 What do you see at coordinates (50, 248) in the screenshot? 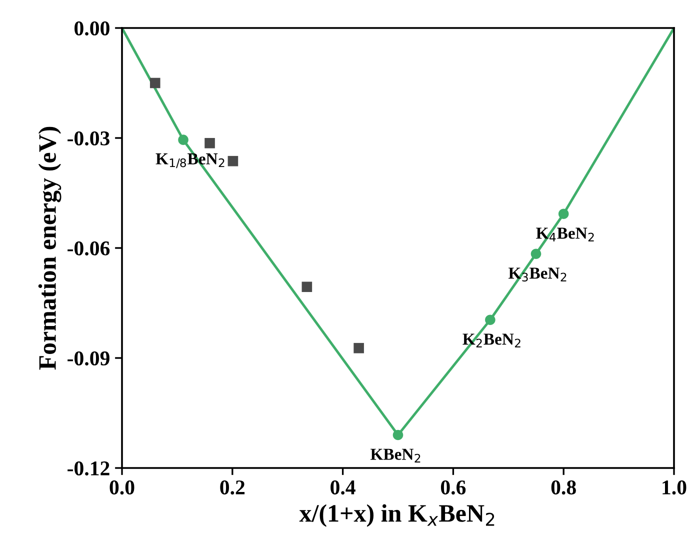
I see `y-axis-title: Formation energy (eV)` at bounding box center [50, 248].